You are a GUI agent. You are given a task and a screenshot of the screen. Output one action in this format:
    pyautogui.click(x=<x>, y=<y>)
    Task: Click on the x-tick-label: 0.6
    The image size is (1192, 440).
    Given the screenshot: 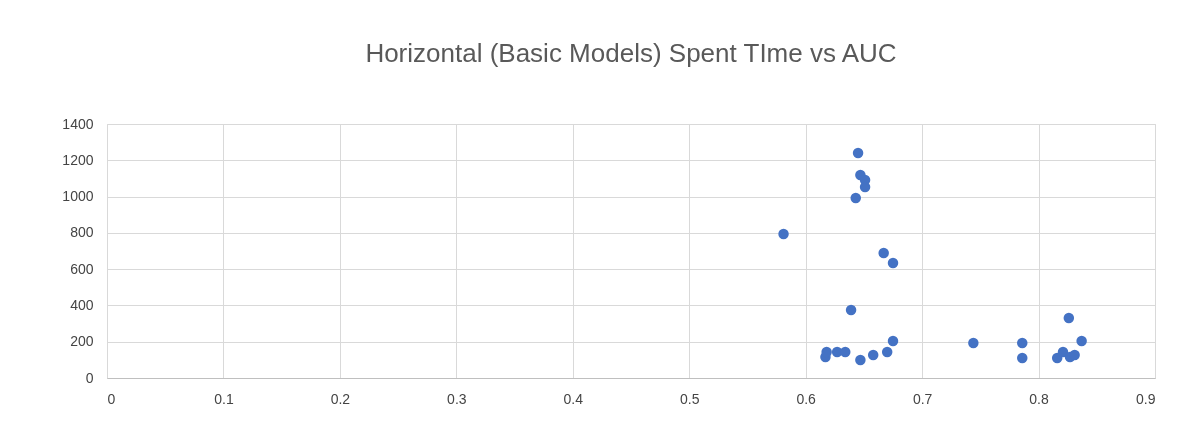 What is the action you would take?
    pyautogui.click(x=806, y=398)
    